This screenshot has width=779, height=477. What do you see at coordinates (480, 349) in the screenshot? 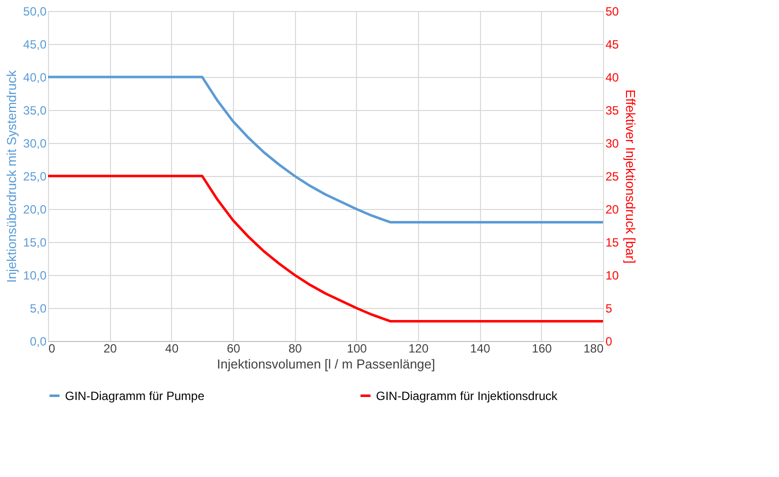
I see `x-tick-label: 140` at bounding box center [480, 349].